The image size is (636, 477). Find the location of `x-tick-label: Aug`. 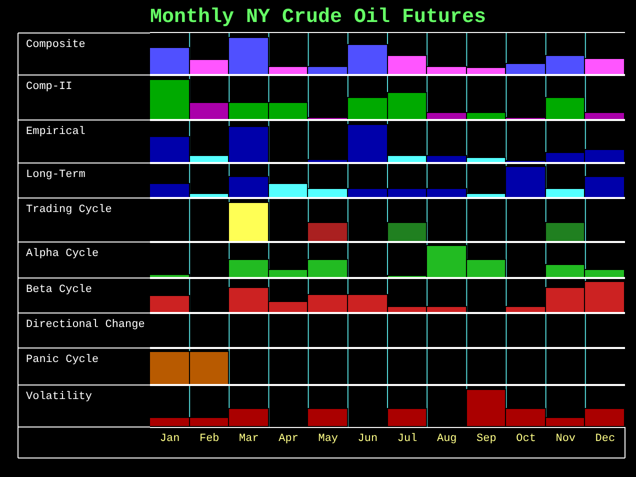

x-tick-label: Aug is located at coordinates (446, 439).